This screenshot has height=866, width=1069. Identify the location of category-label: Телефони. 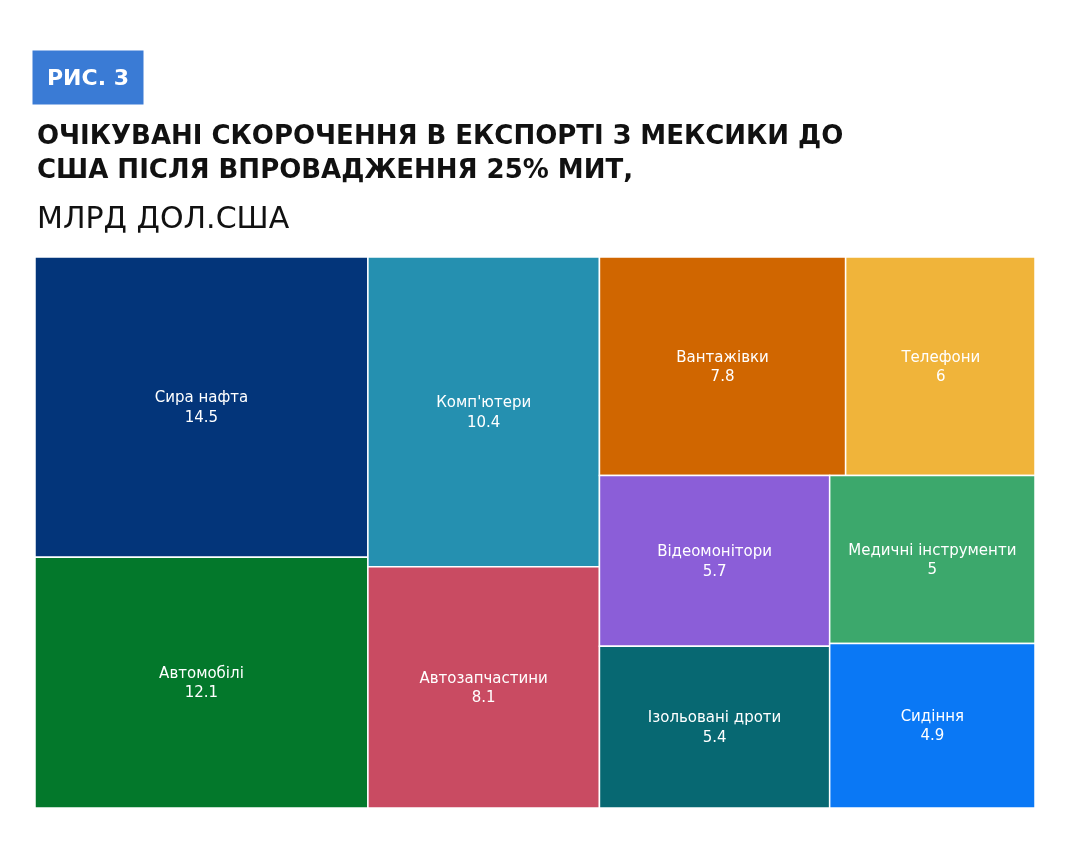
(940, 356).